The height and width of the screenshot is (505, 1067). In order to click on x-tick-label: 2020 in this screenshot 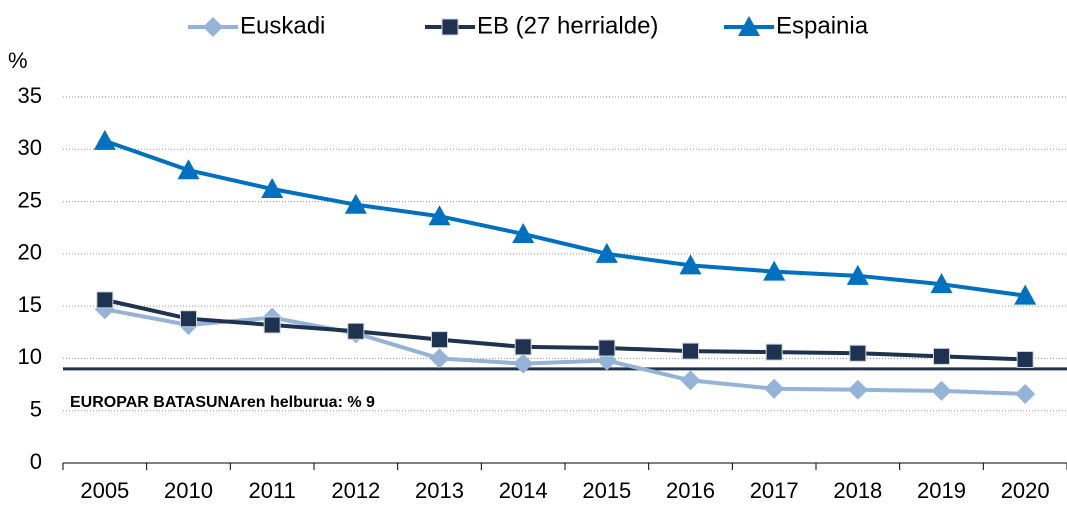, I will do `click(1025, 490)`.